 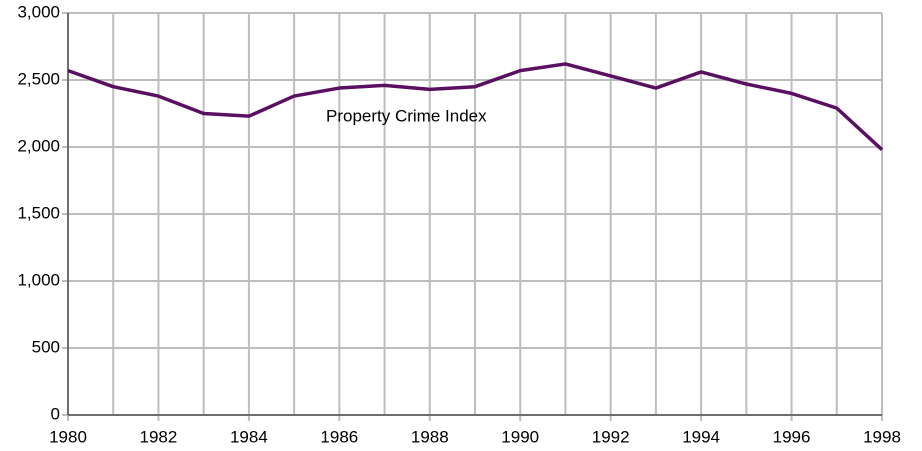 What do you see at coordinates (68, 436) in the screenshot?
I see `x-tick-label: 1980` at bounding box center [68, 436].